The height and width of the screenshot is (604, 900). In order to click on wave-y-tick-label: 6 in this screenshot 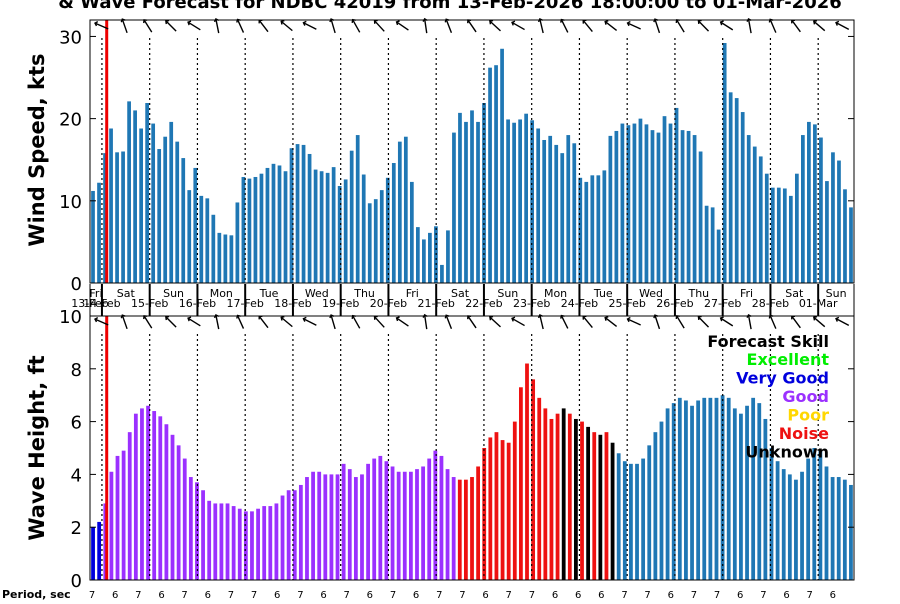, I will do `click(76, 423)`.